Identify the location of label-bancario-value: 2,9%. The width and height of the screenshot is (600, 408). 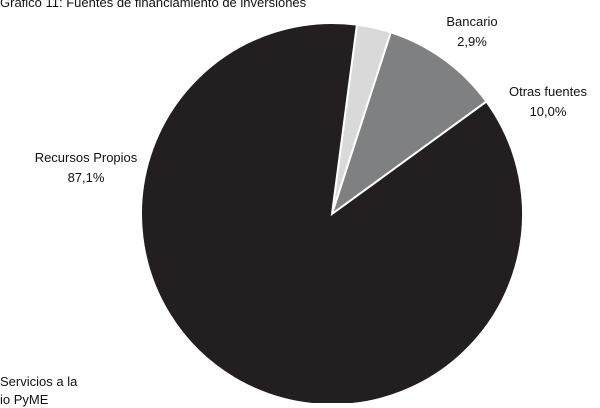
(472, 42).